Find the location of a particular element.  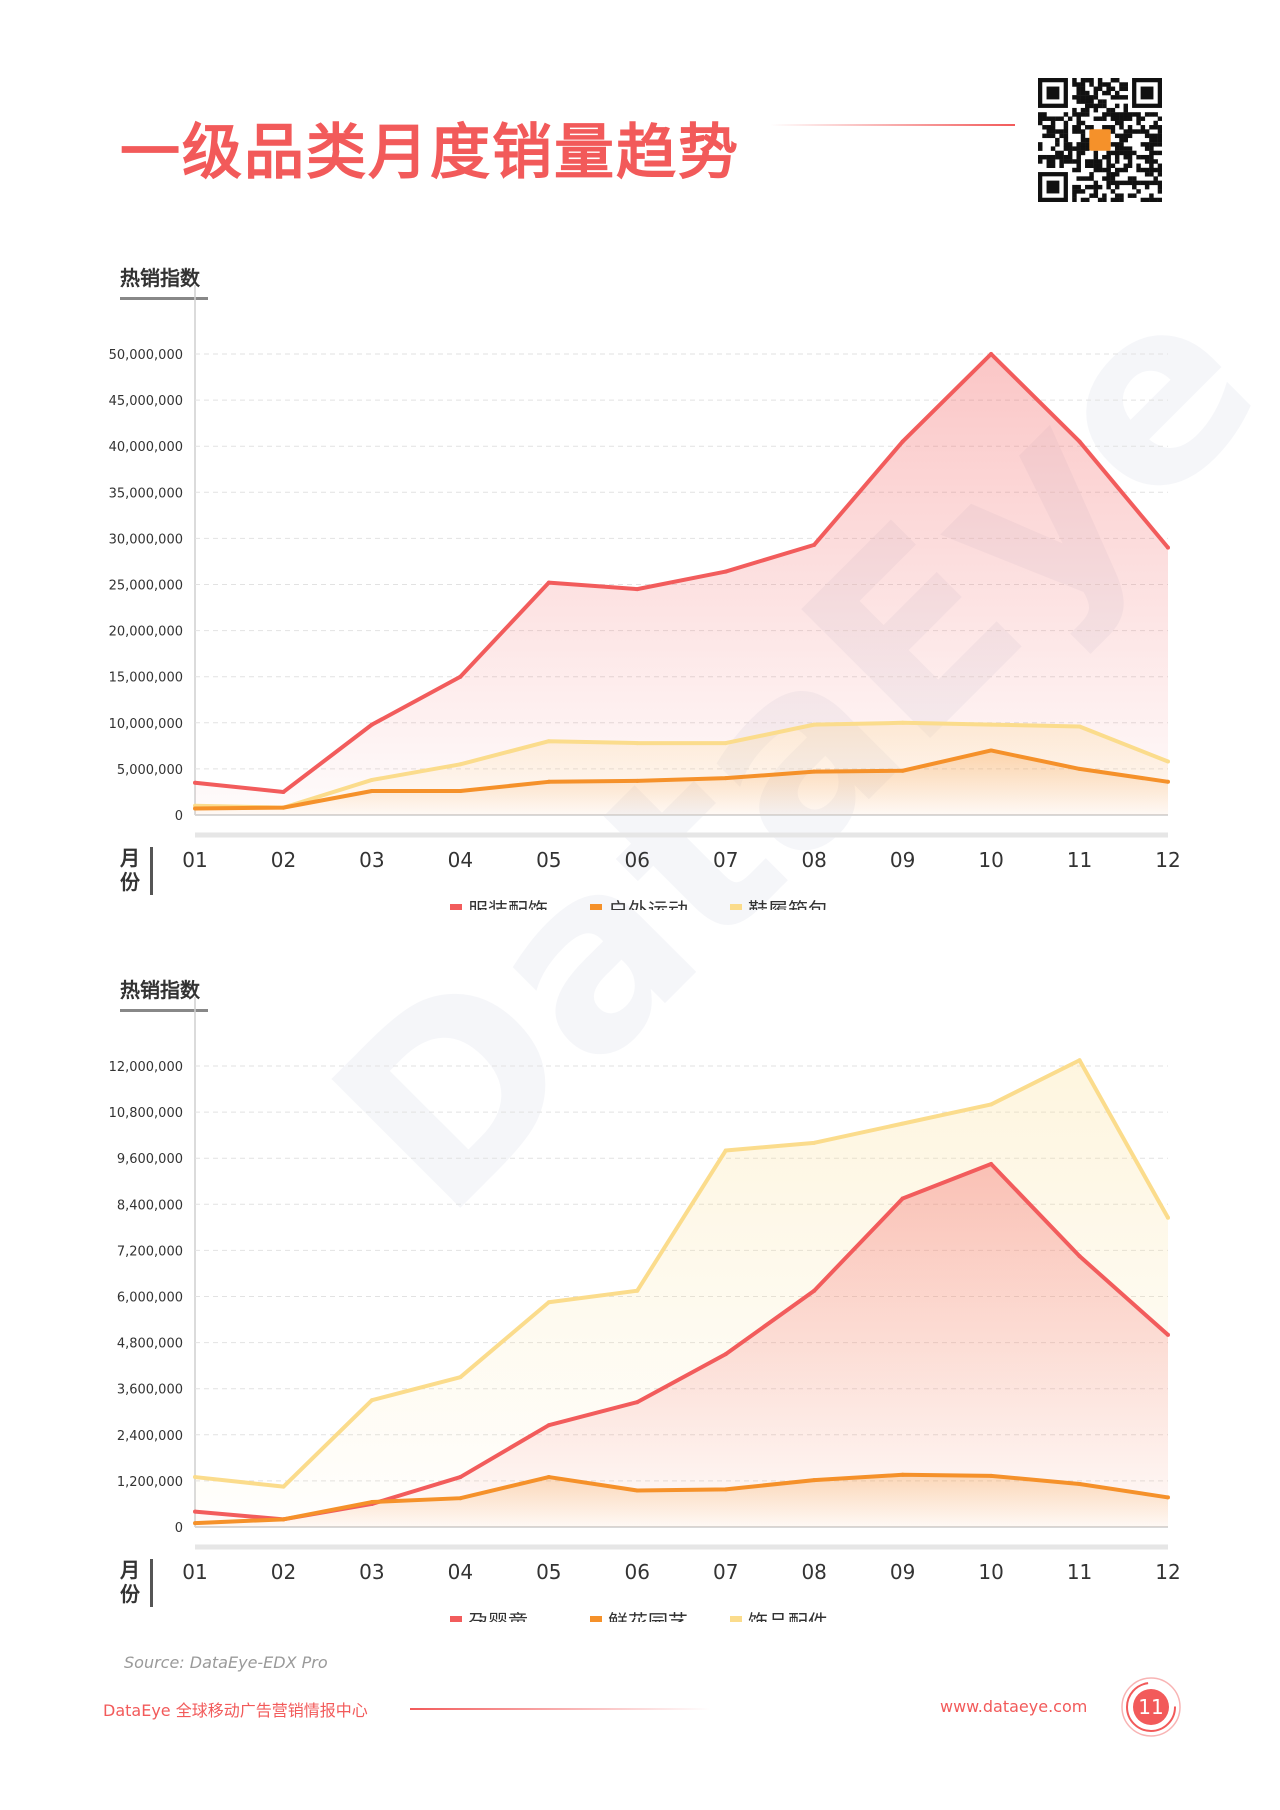

y-tick-label: 10,800,000 is located at coordinates (146, 1113).